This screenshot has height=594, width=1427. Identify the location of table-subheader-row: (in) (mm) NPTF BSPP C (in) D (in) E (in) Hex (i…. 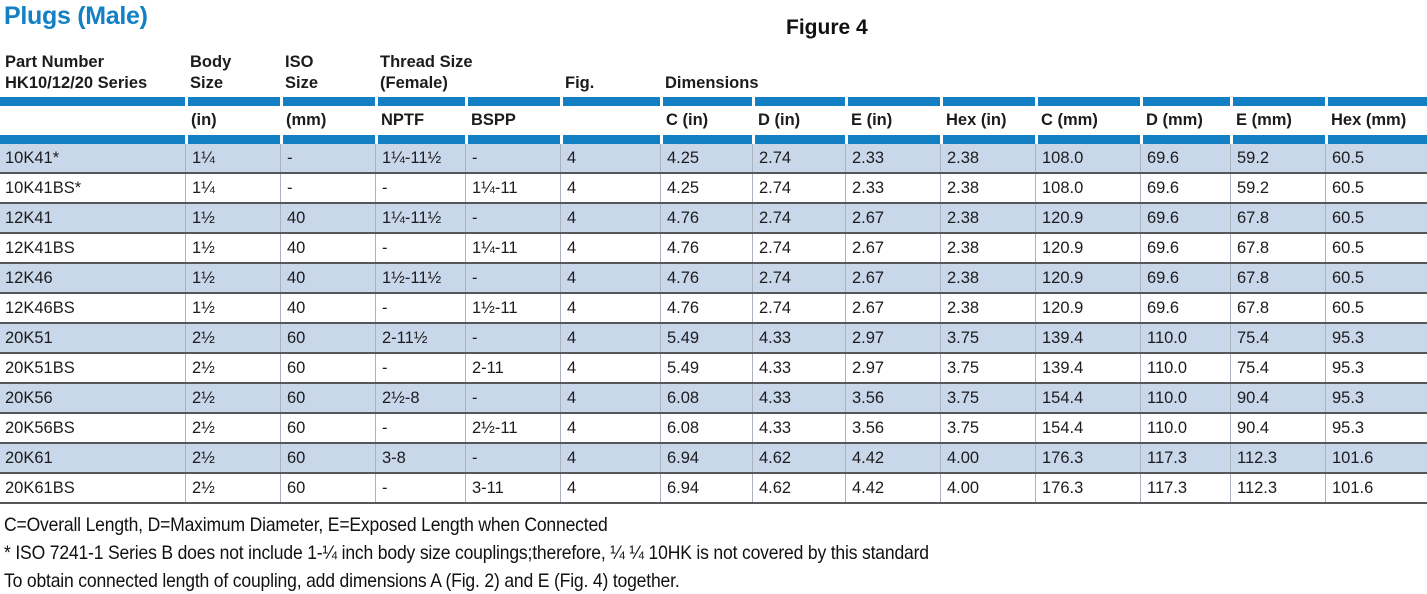
(713, 120).